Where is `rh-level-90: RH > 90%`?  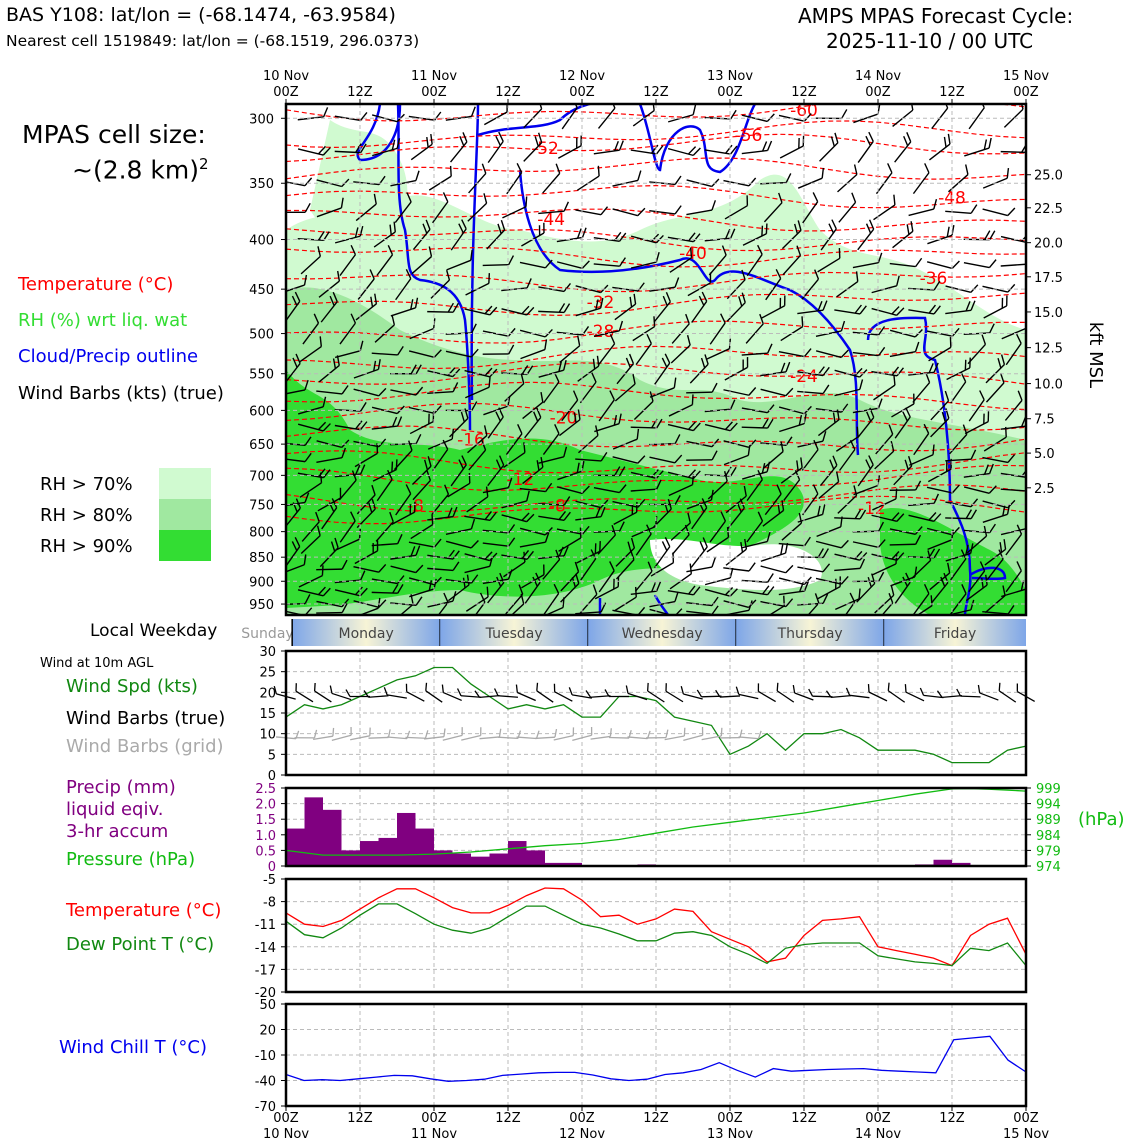 rh-level-90: RH > 90% is located at coordinates (86, 546).